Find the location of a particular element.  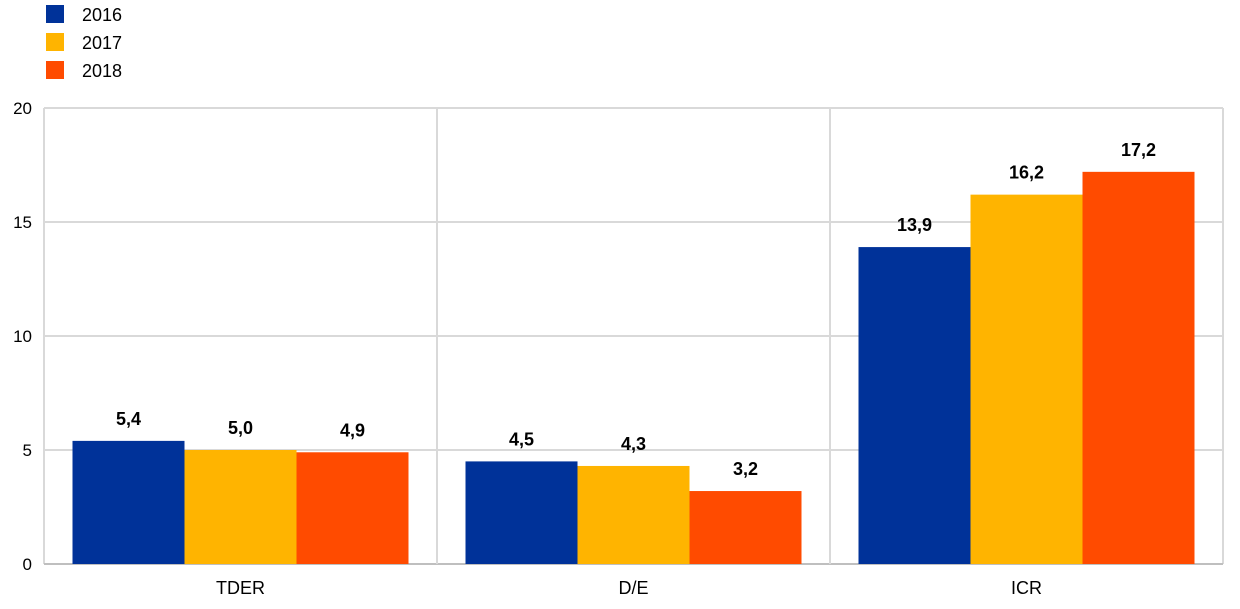

bar-2018-de is located at coordinates (745, 527).